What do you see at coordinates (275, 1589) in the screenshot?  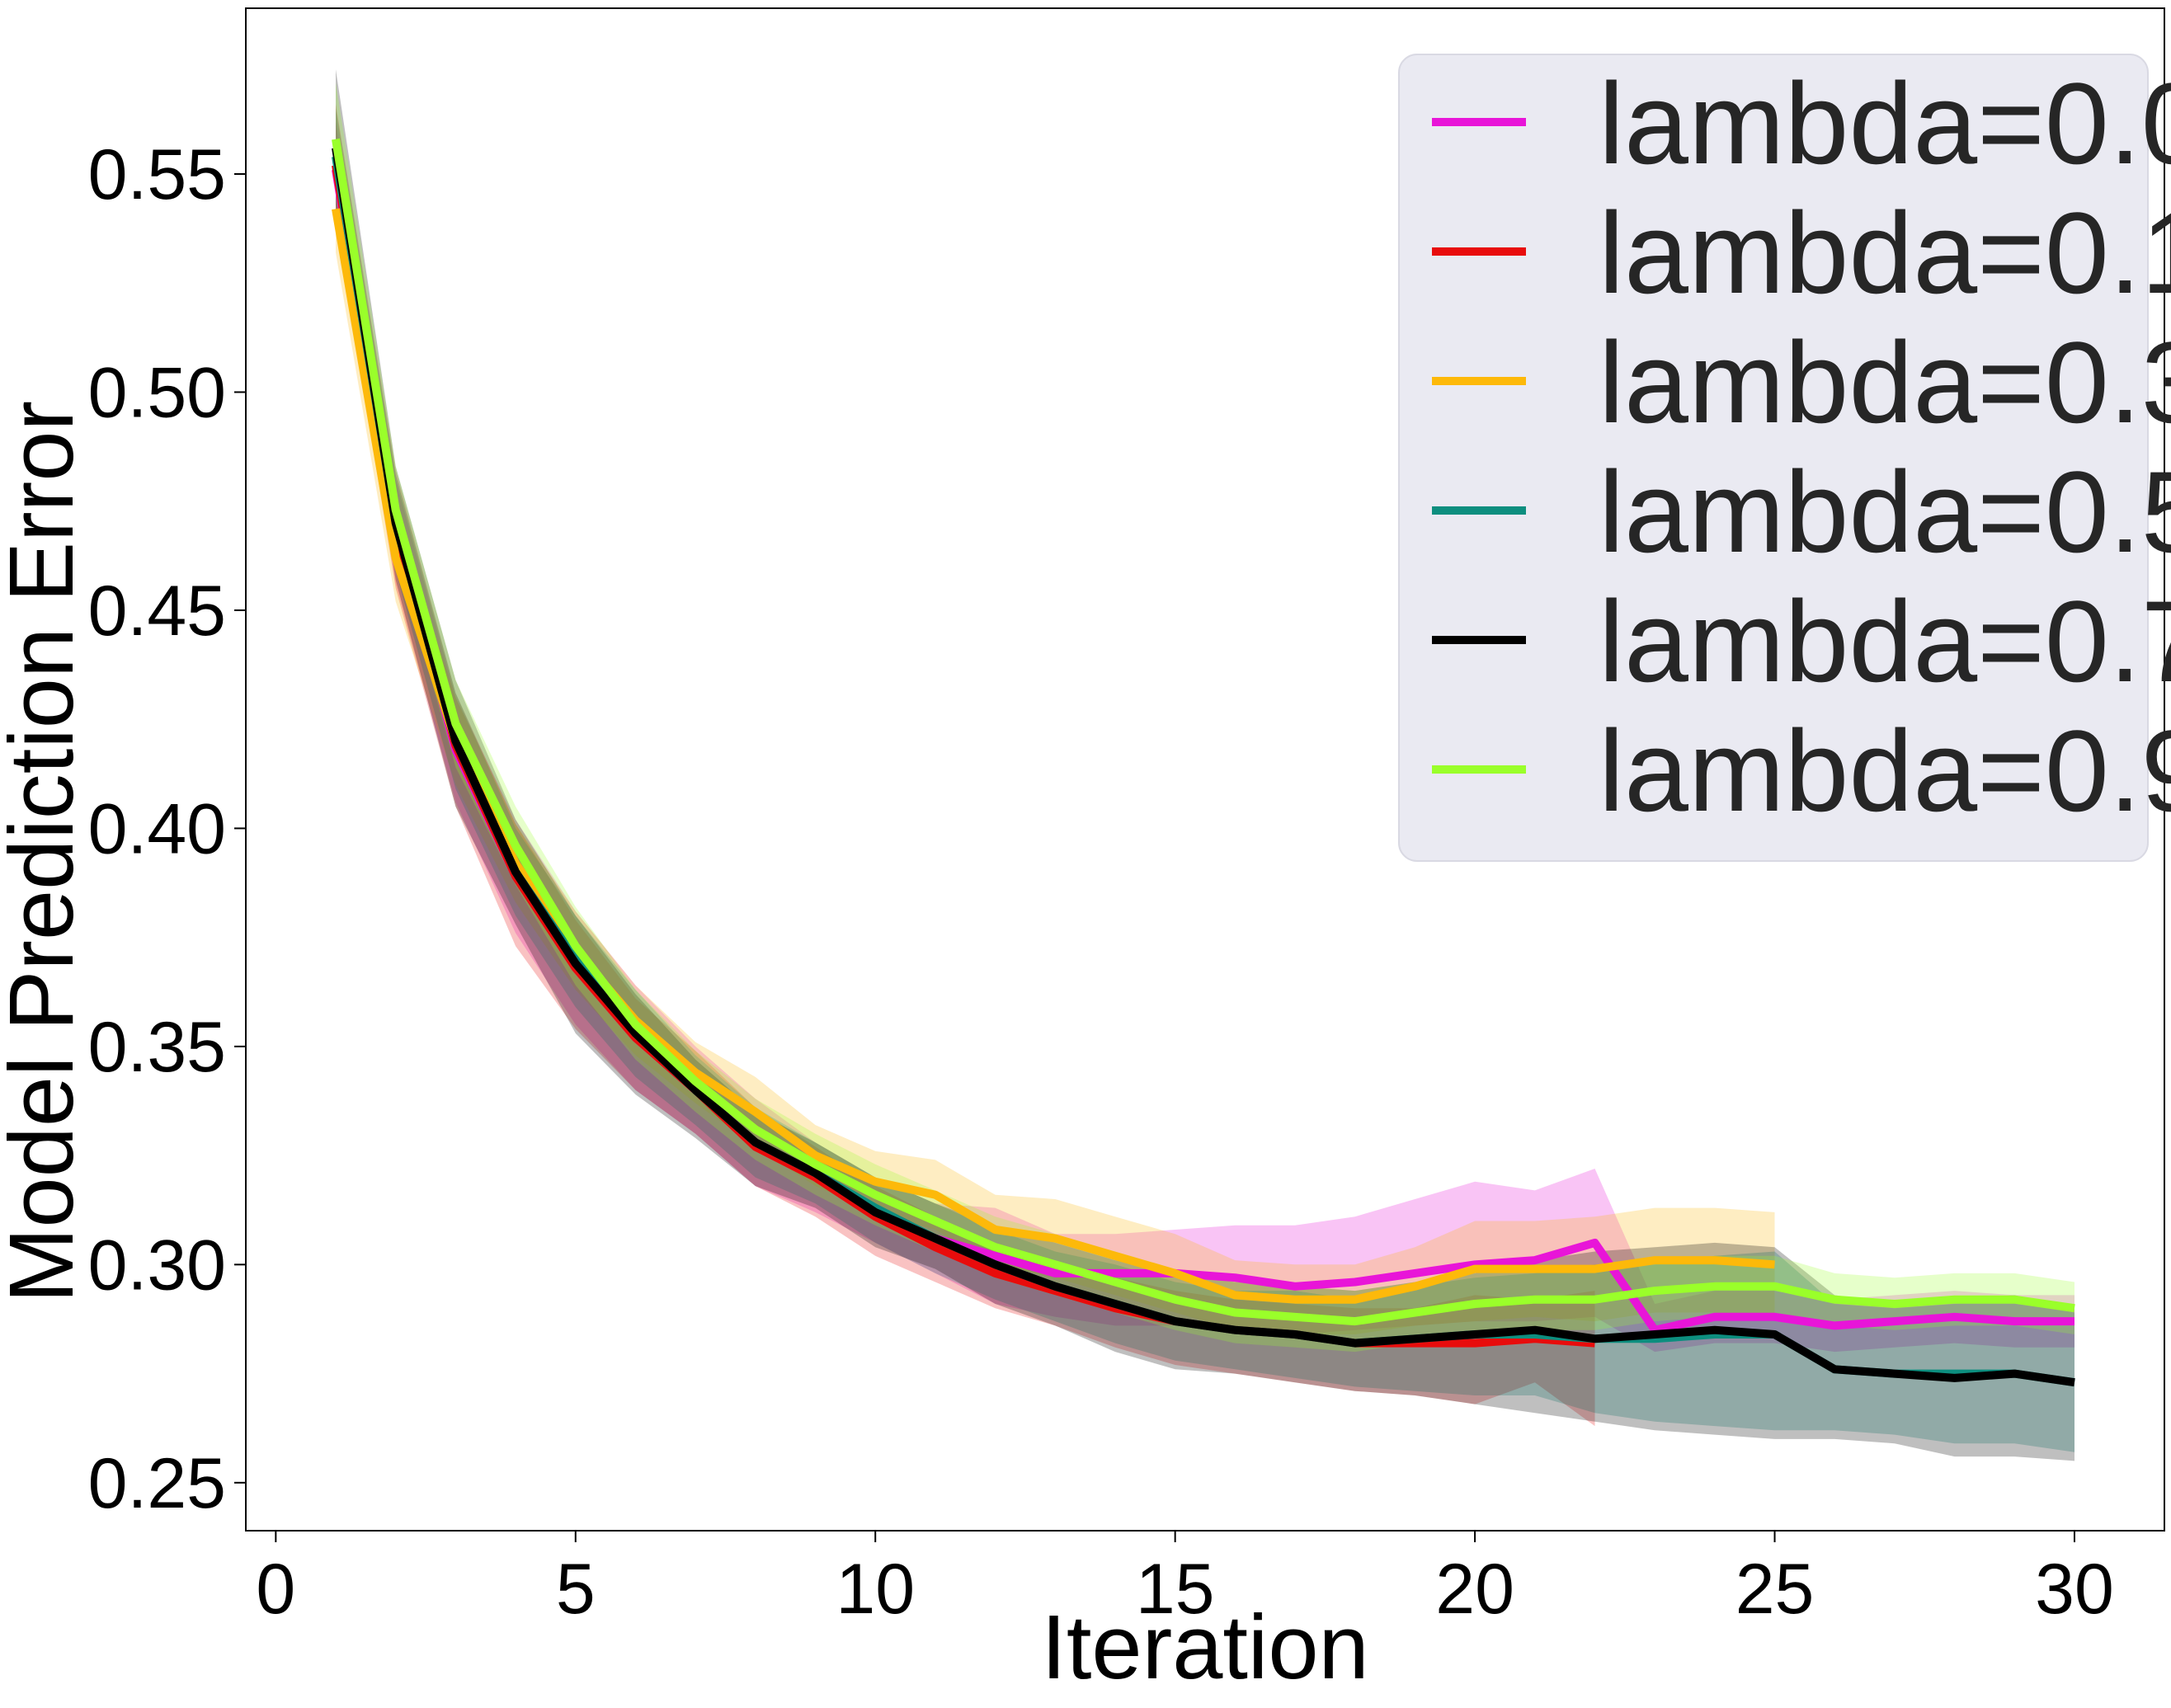 I see `x-tick-label: 0` at bounding box center [275, 1589].